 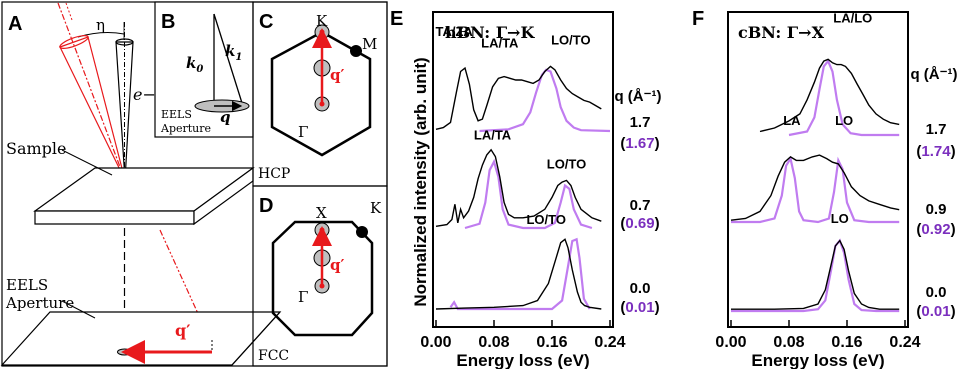 What do you see at coordinates (39, 303) in the screenshot?
I see `aperture-label-2: Aperture` at bounding box center [39, 303].